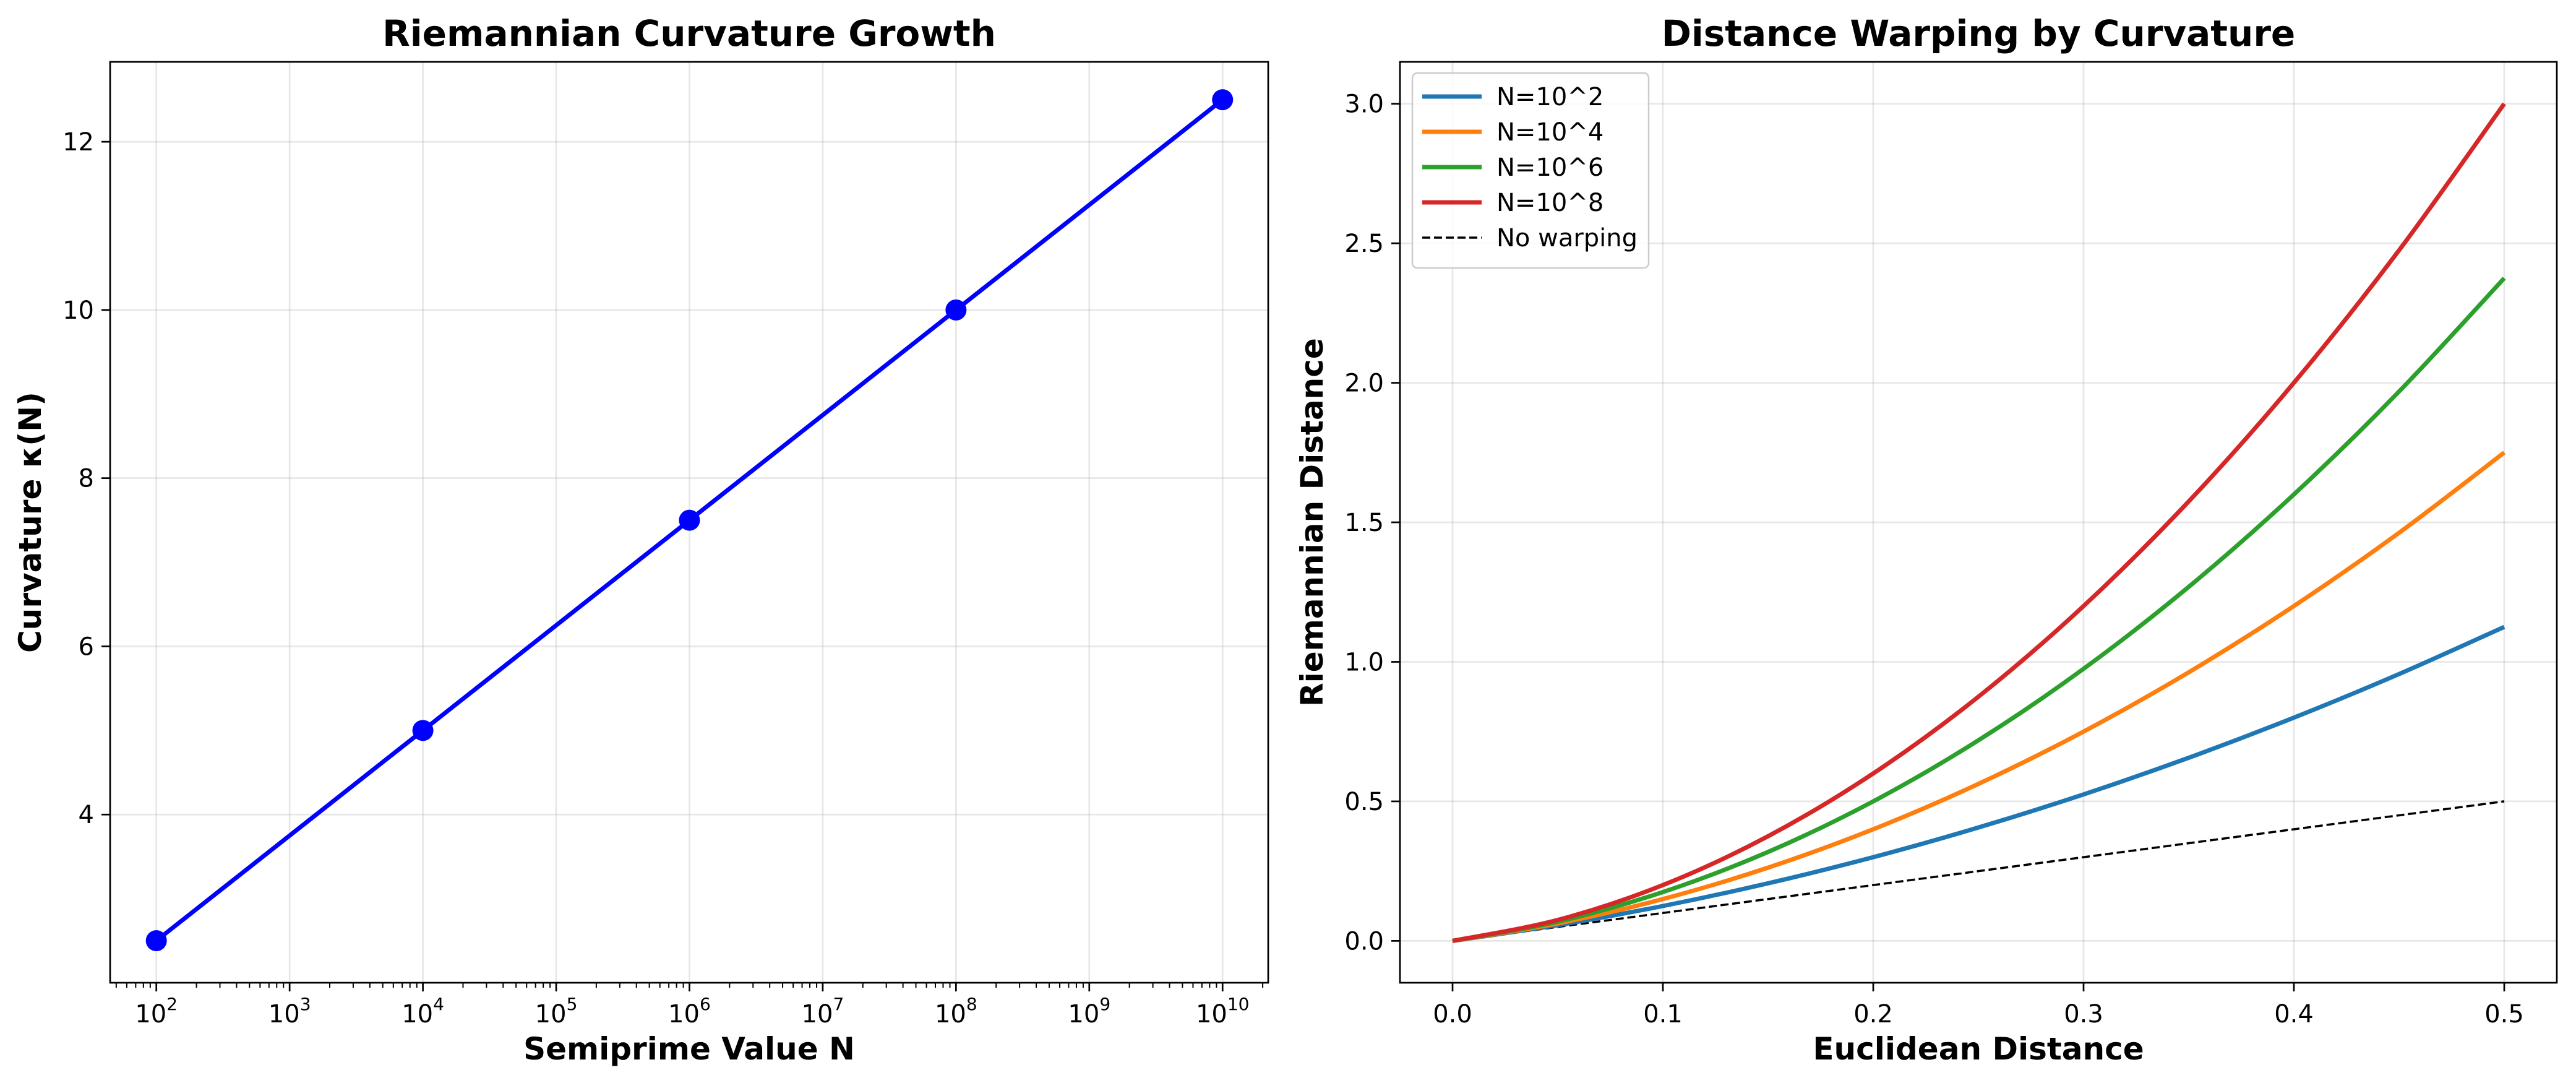 The image size is (2576, 1083). Describe the element at coordinates (422, 1011) in the screenshot. I see `curvature-x-tick-label: 10⁴` at that location.